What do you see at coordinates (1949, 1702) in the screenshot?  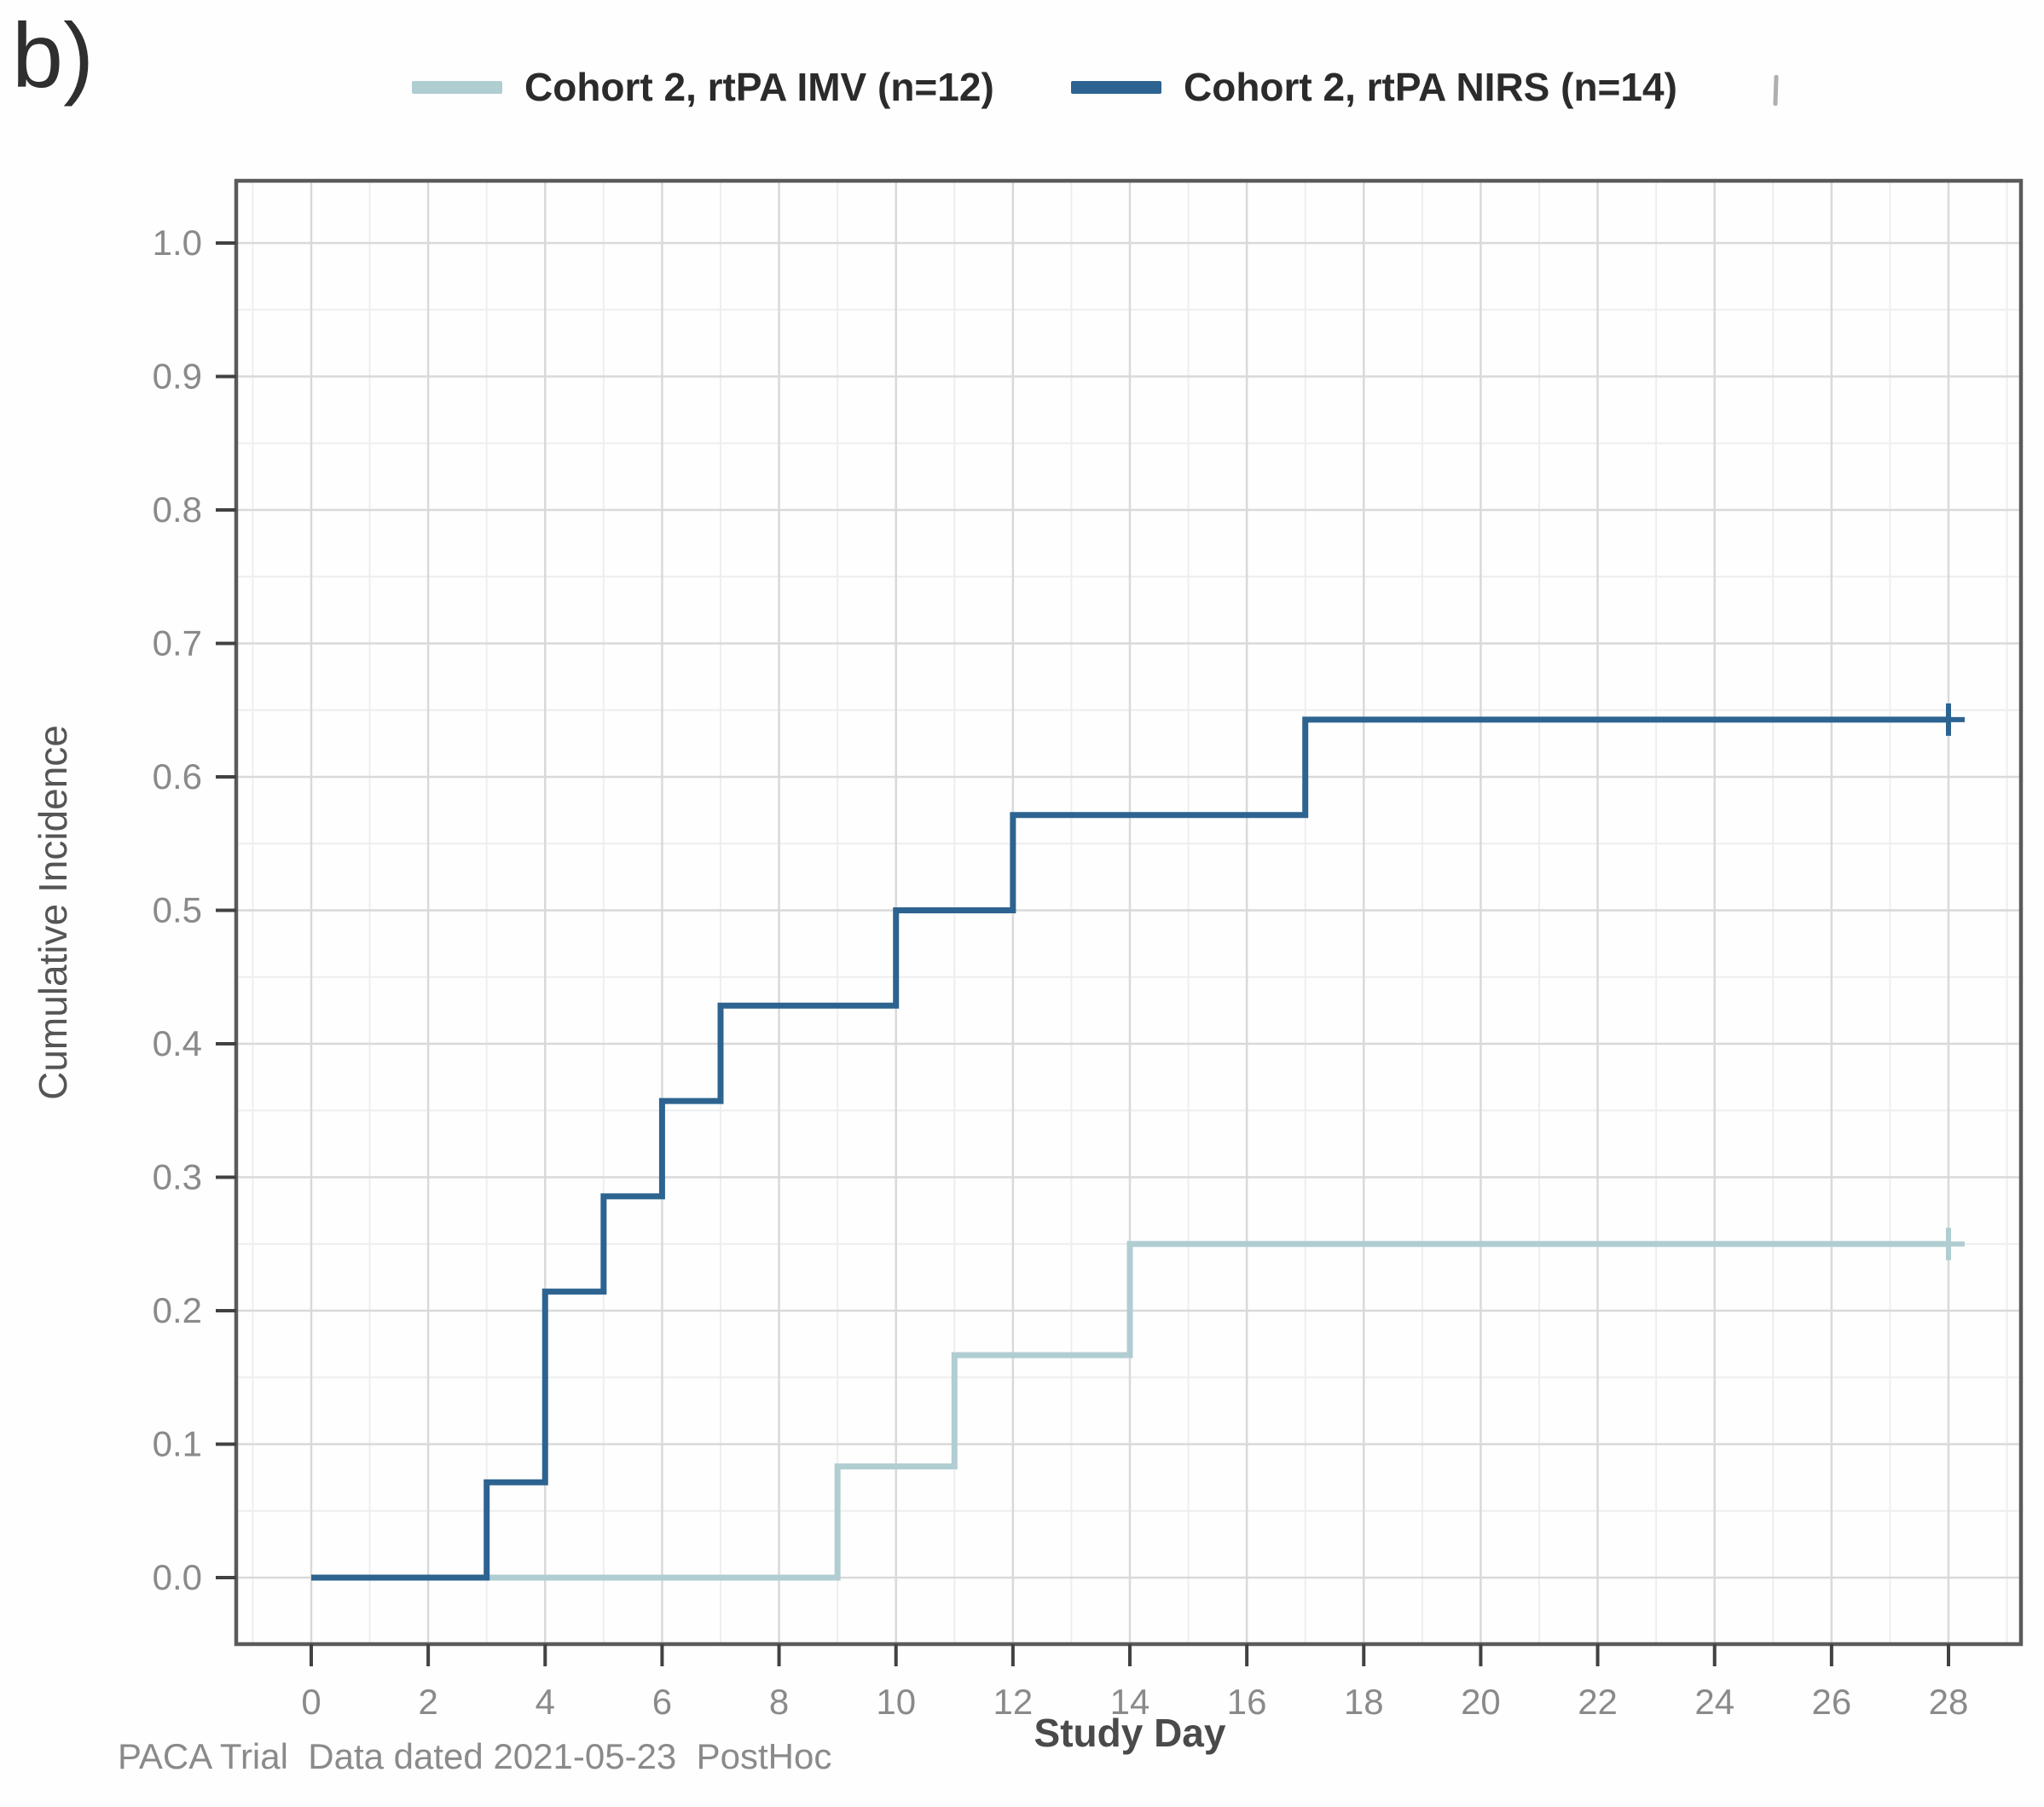 I see `x-tick-label: 28` at bounding box center [1949, 1702].